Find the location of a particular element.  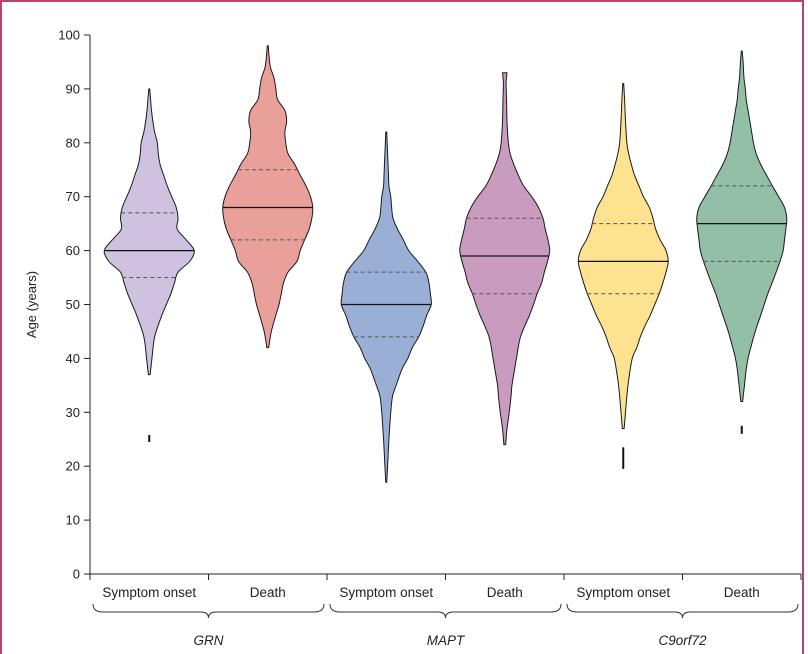

y-tick-label: 40 is located at coordinates (73, 358).